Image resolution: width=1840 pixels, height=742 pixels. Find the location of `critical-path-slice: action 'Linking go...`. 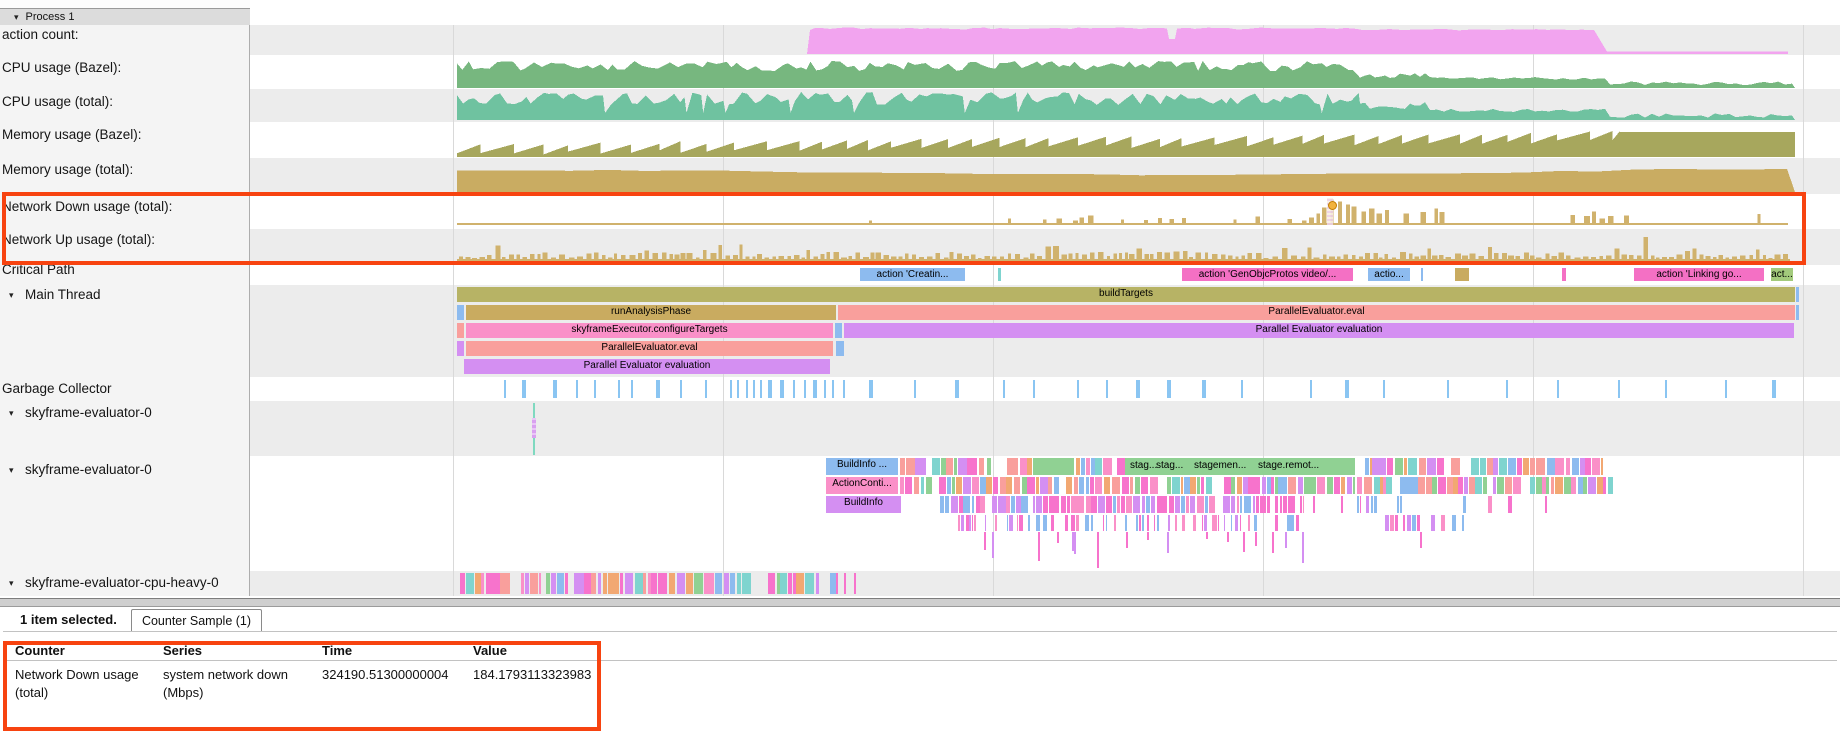

critical-path-slice: action 'Linking go... is located at coordinates (1699, 274).